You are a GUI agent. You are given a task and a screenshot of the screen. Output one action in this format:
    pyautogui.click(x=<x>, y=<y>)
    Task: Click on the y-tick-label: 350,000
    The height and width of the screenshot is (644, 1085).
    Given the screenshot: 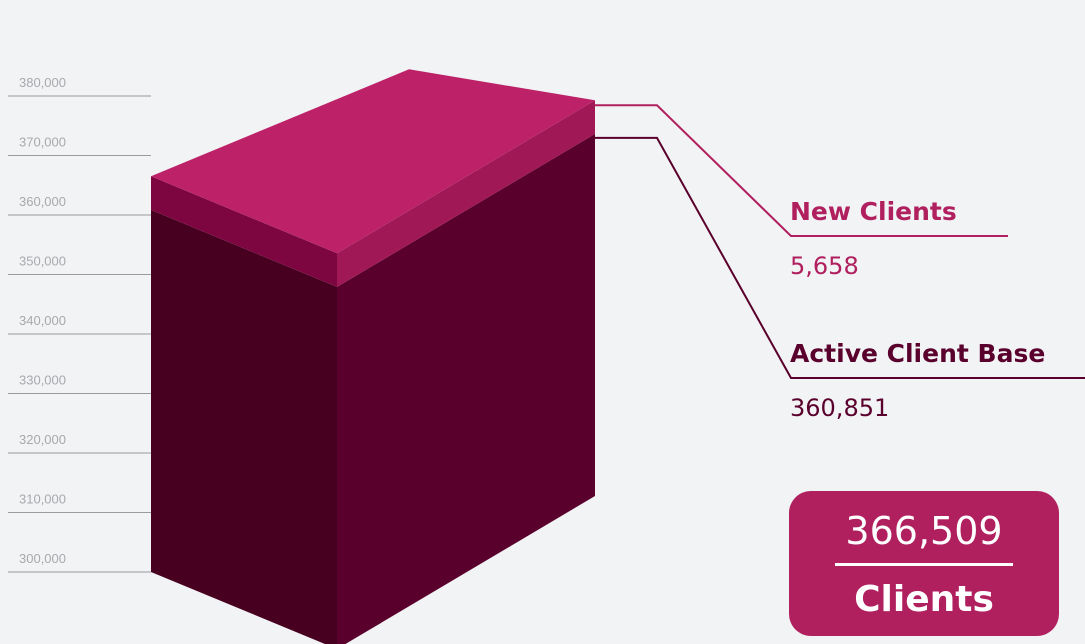 What is the action you would take?
    pyautogui.click(x=42, y=261)
    